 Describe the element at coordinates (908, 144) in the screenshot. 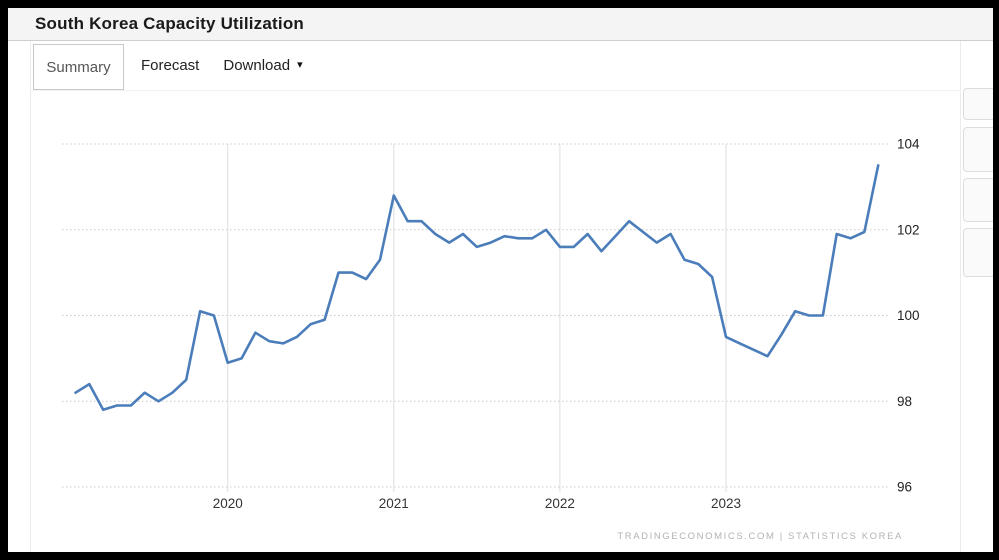

I see `y-axis-tick-label: 104` at that location.